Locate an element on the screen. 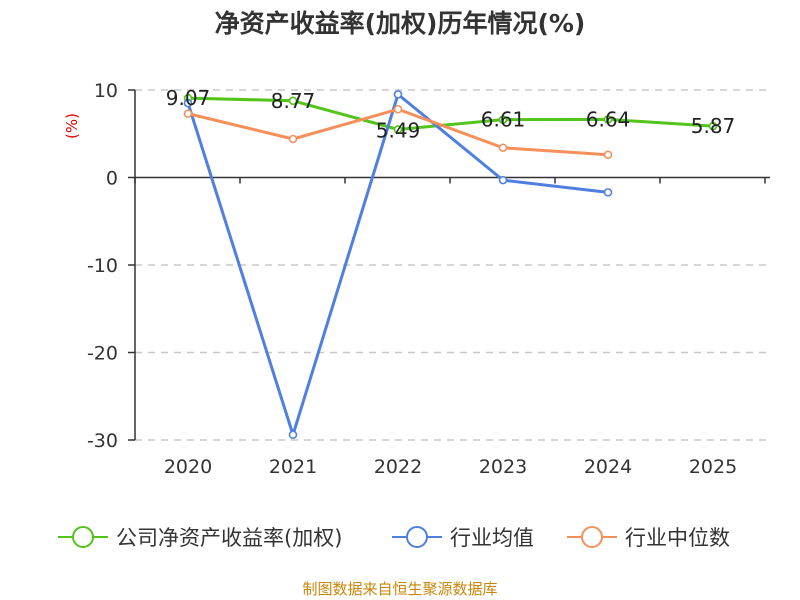 This screenshot has width=800, height=600. x-tick-label: 2020 is located at coordinates (188, 467).